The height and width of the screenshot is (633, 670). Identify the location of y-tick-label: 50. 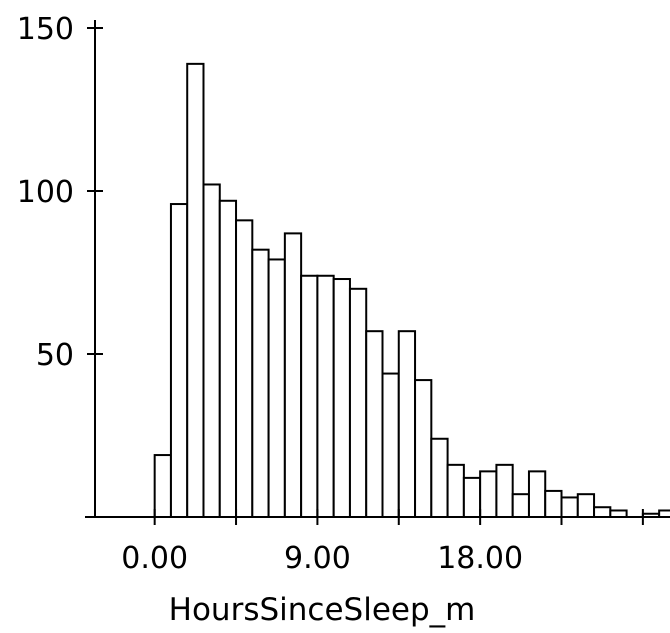
(55, 355).